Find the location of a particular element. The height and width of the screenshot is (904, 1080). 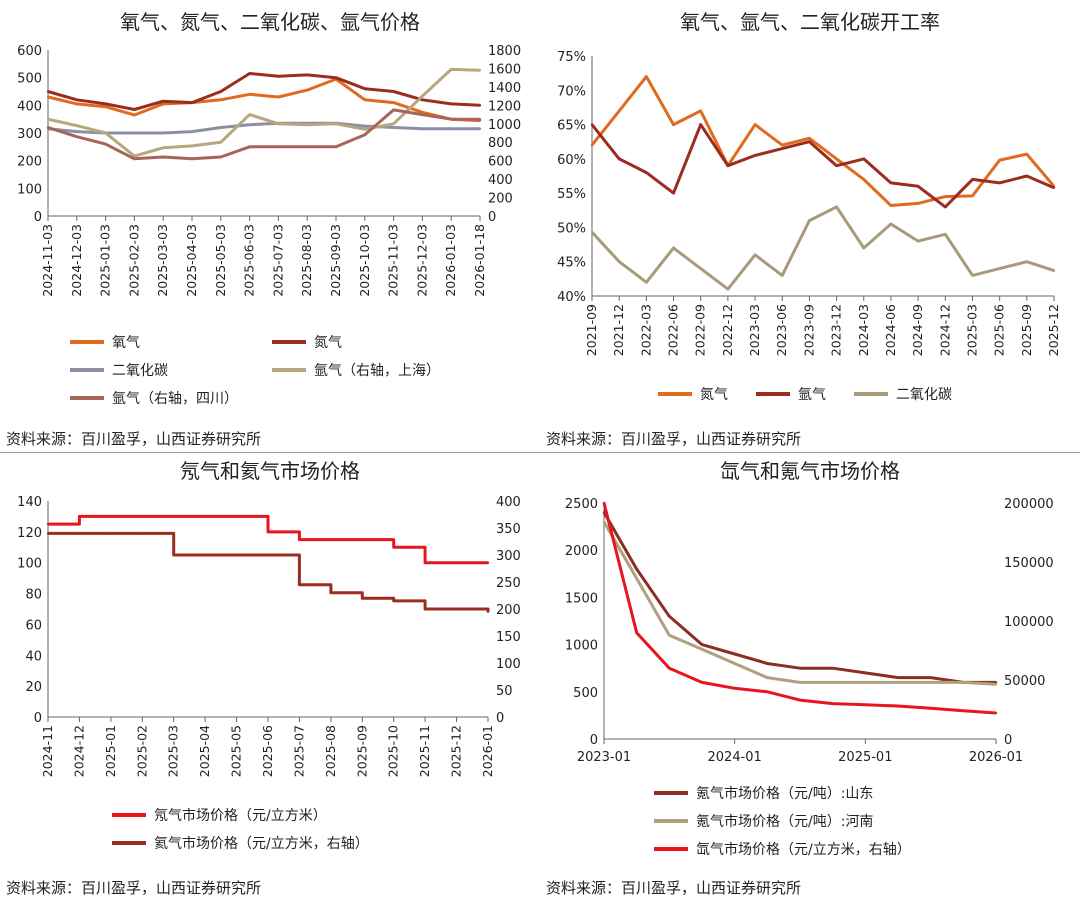

x-tick-label: 2026-01 is located at coordinates (996, 757).